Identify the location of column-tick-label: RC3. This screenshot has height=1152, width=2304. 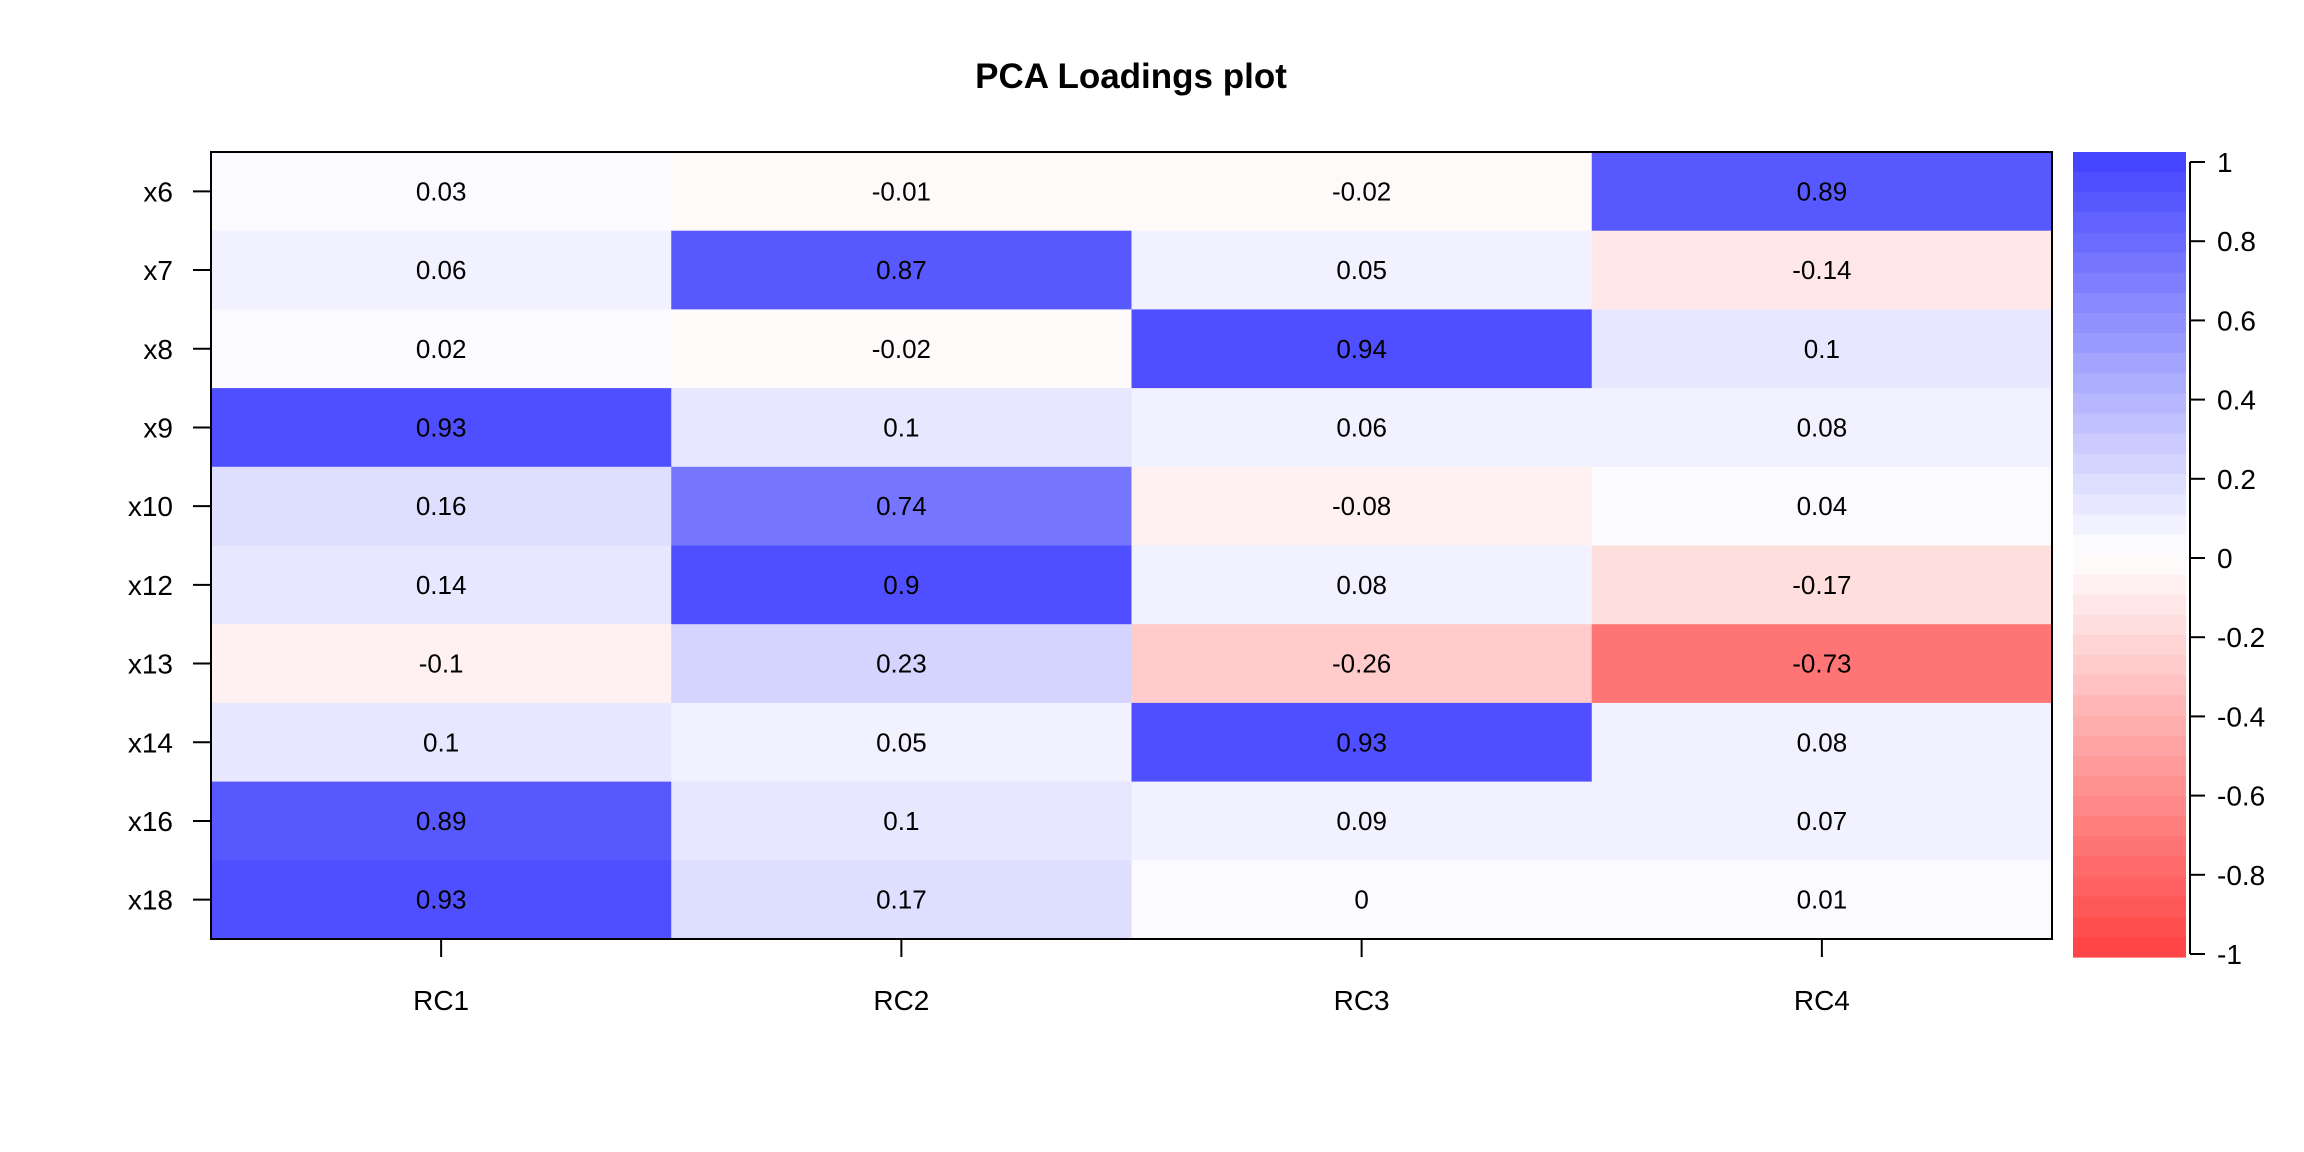
(1362, 1000).